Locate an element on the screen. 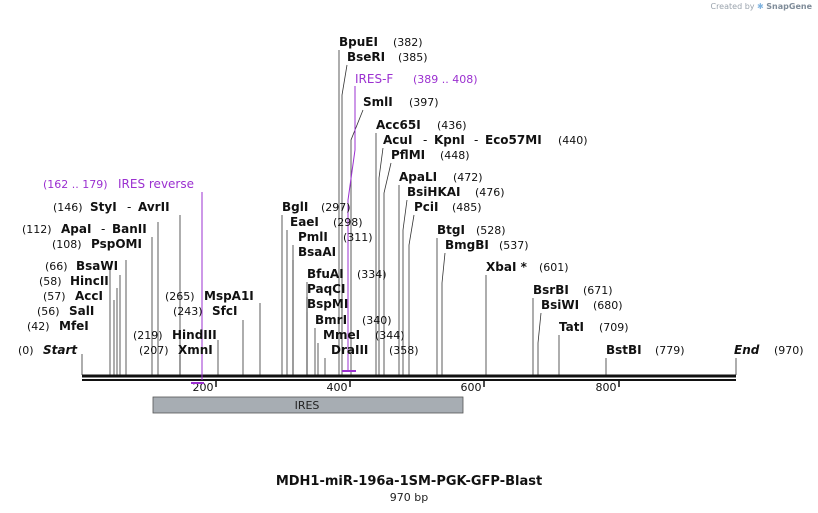  bpuei-pos: (382) is located at coordinates (408, 42).